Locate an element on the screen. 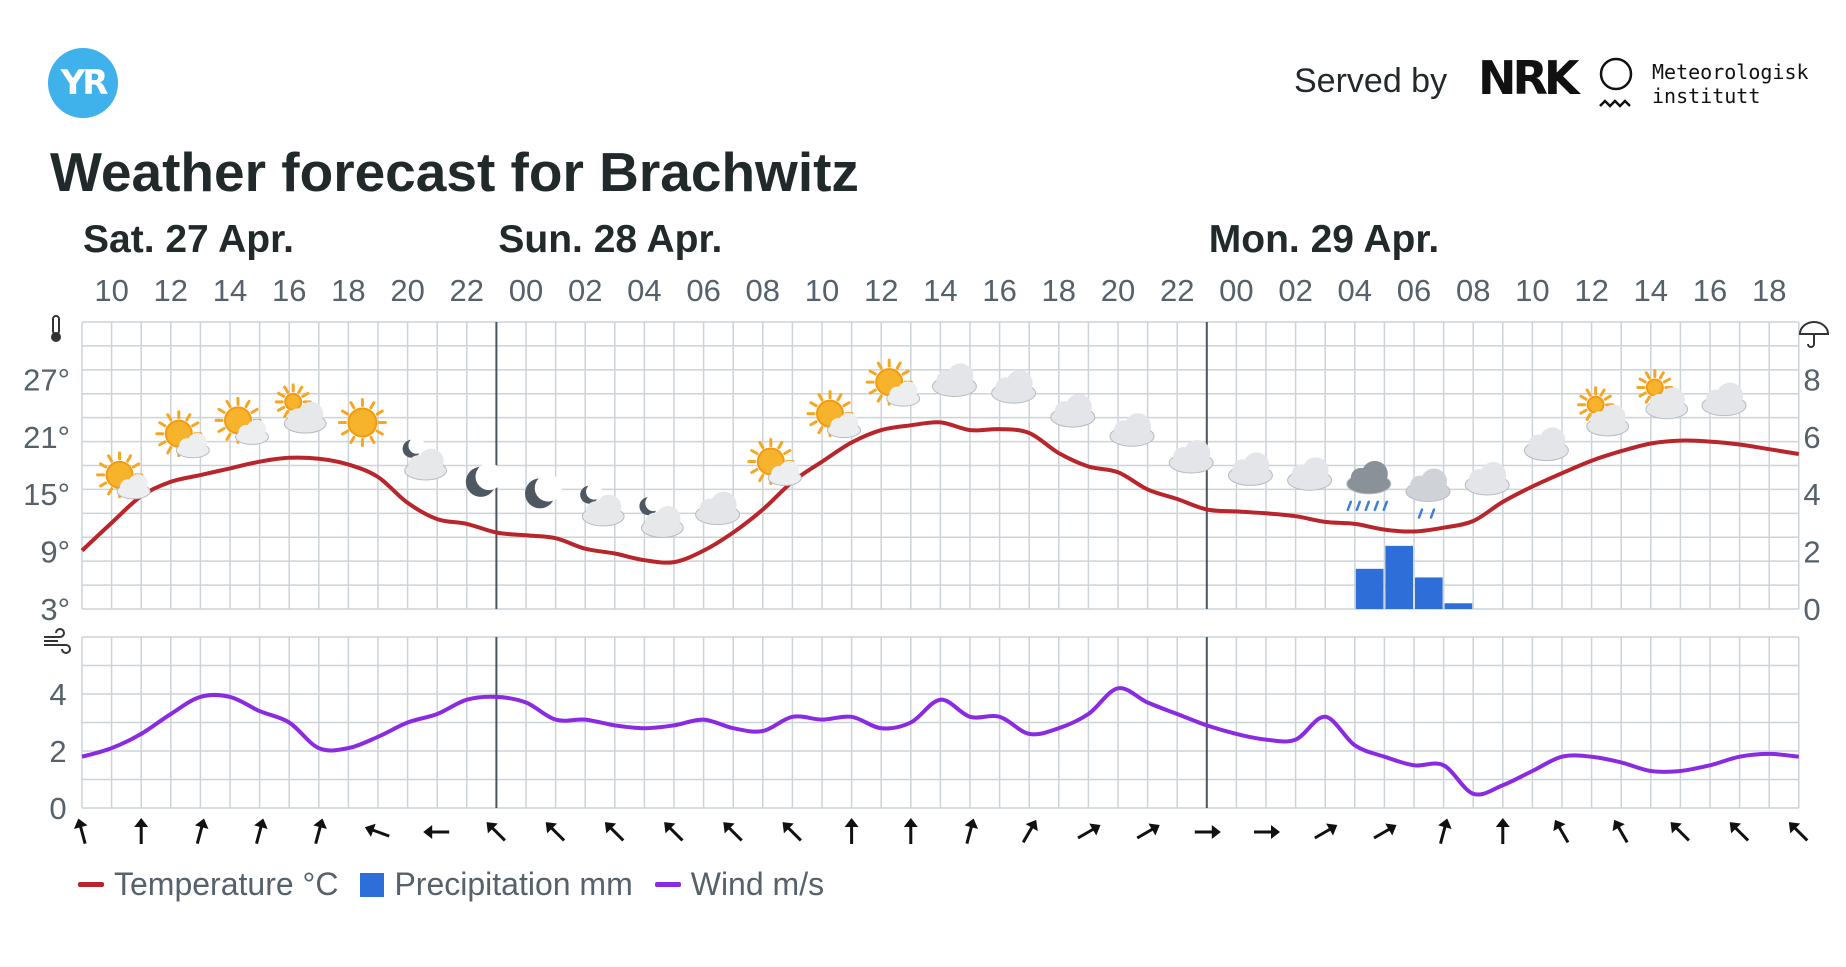 The width and height of the screenshot is (1846, 967). rain-drop is located at coordinates (1376, 506).